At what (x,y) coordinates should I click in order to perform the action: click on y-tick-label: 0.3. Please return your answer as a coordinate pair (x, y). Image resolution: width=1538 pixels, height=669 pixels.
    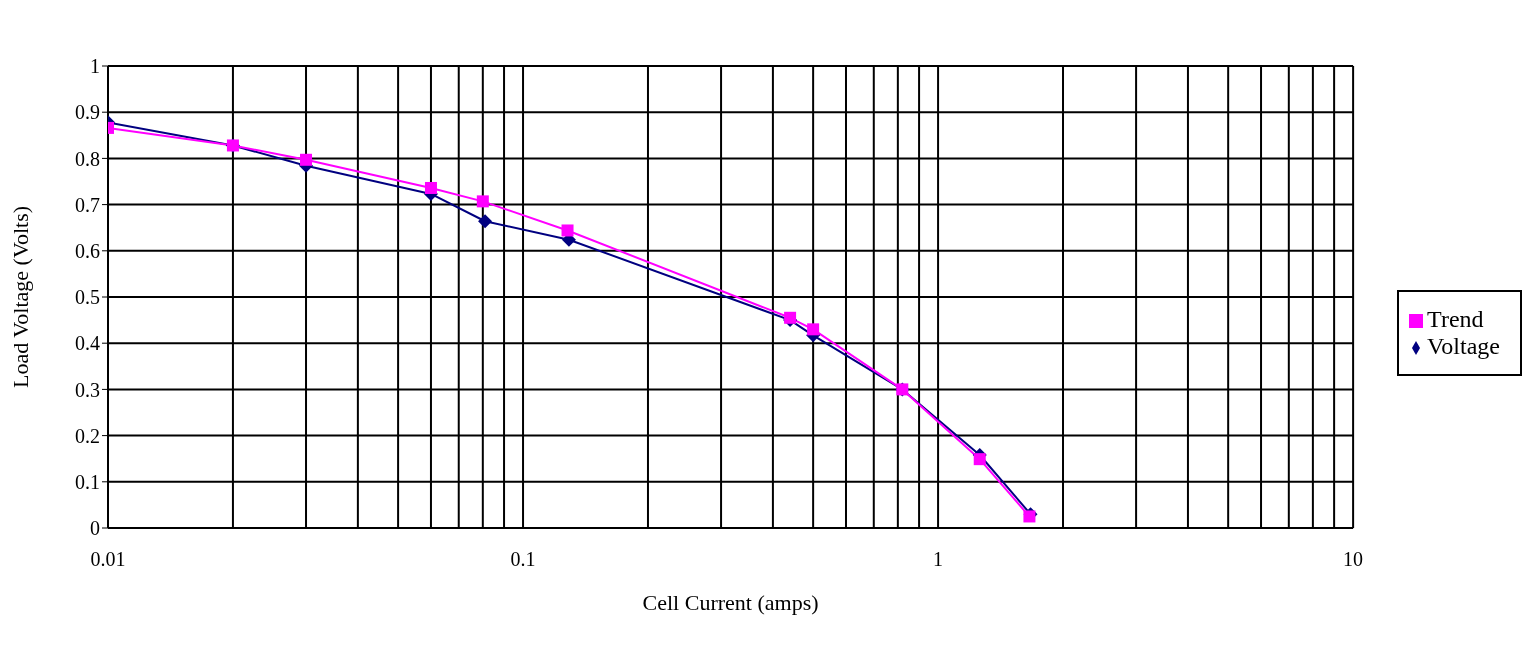
    Looking at the image, I should click on (87, 389).